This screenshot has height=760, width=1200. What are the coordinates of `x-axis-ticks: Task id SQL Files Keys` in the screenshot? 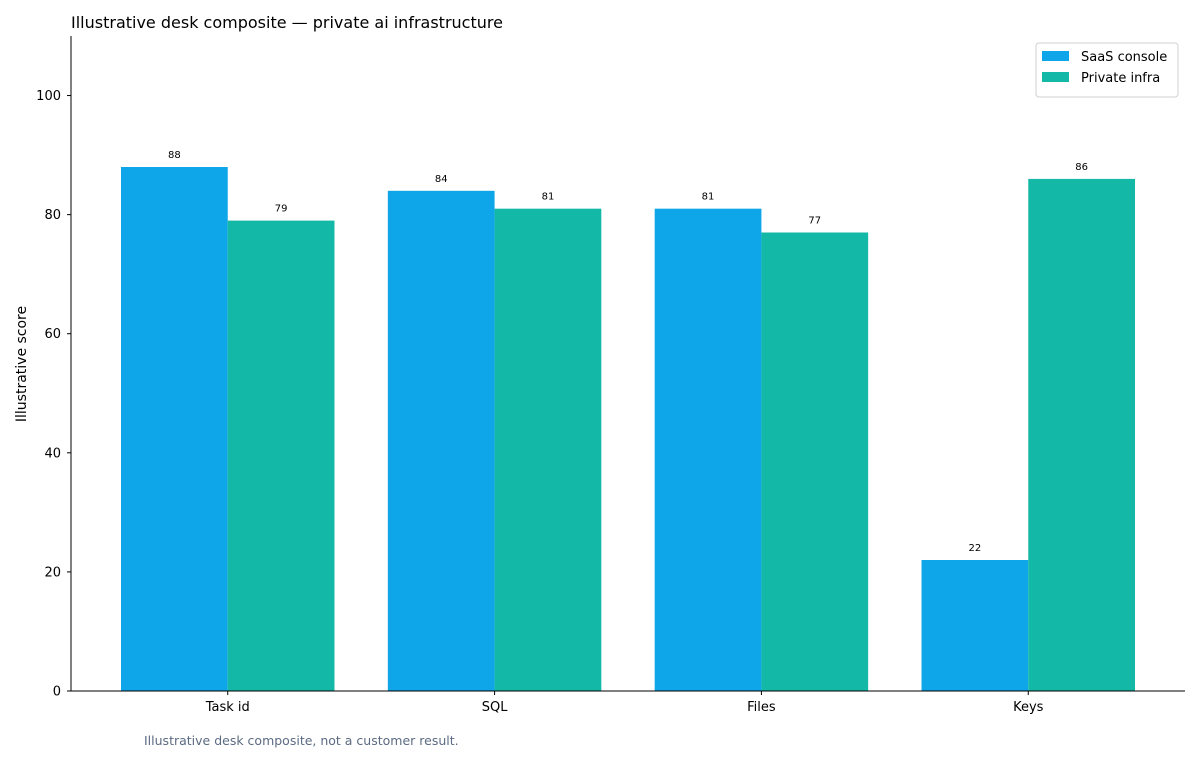 It's located at (624, 703).